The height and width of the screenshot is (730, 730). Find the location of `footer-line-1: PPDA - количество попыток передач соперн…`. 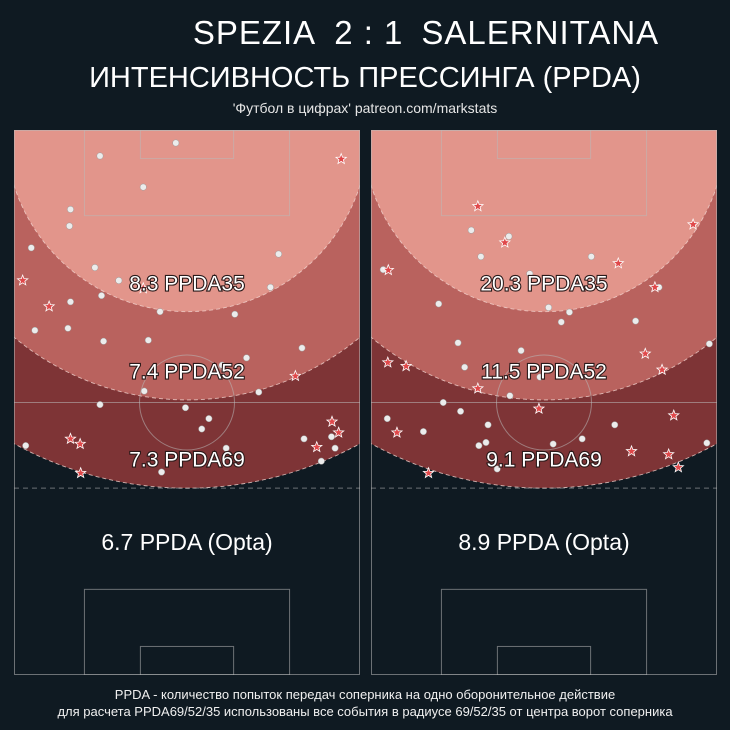

footer-line-1: PPDA - количество попыток передач соперн… is located at coordinates (365, 694).